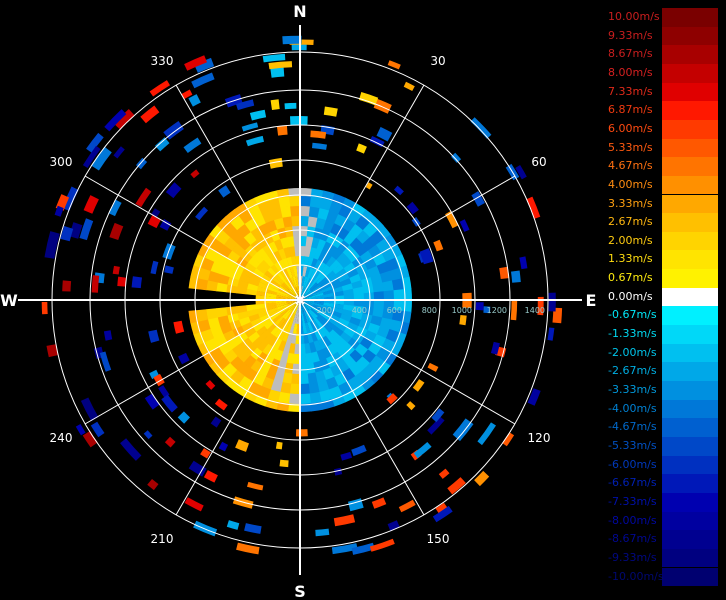  Describe the element at coordinates (663, 427) in the screenshot. I see `legend-entry: -4.67m/s` at that location.